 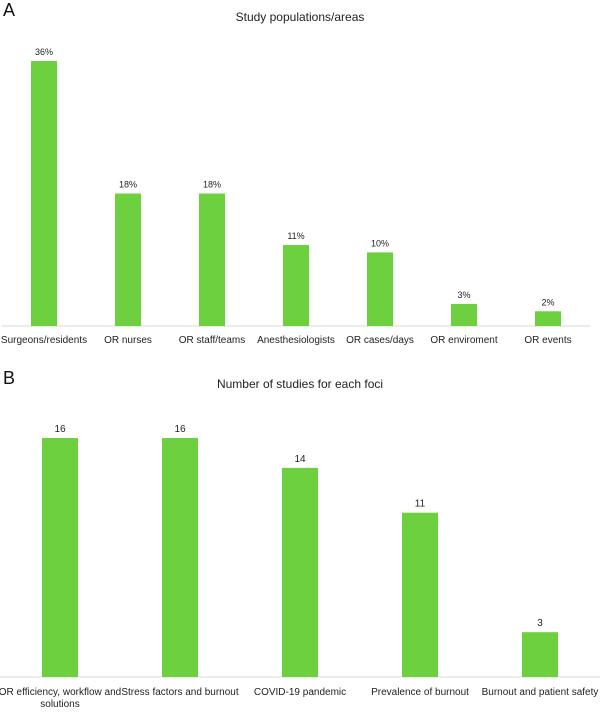 What do you see at coordinates (9, 378) in the screenshot?
I see `panel-letter-b: B` at bounding box center [9, 378].